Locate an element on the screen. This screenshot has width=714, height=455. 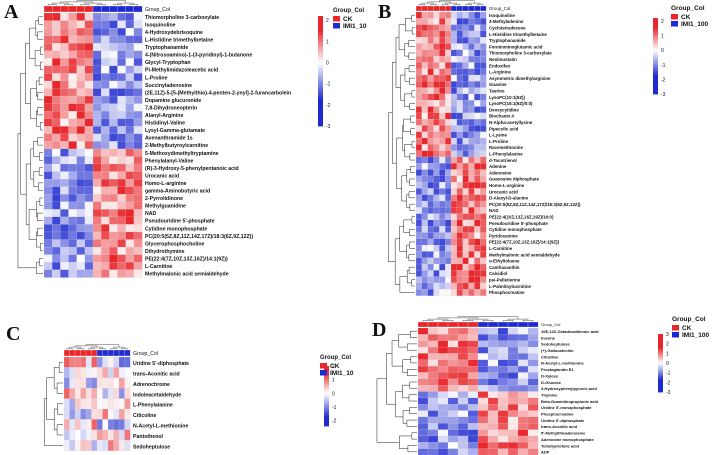
row-label: d-Tocotrienol is located at coordinates (503, 160).